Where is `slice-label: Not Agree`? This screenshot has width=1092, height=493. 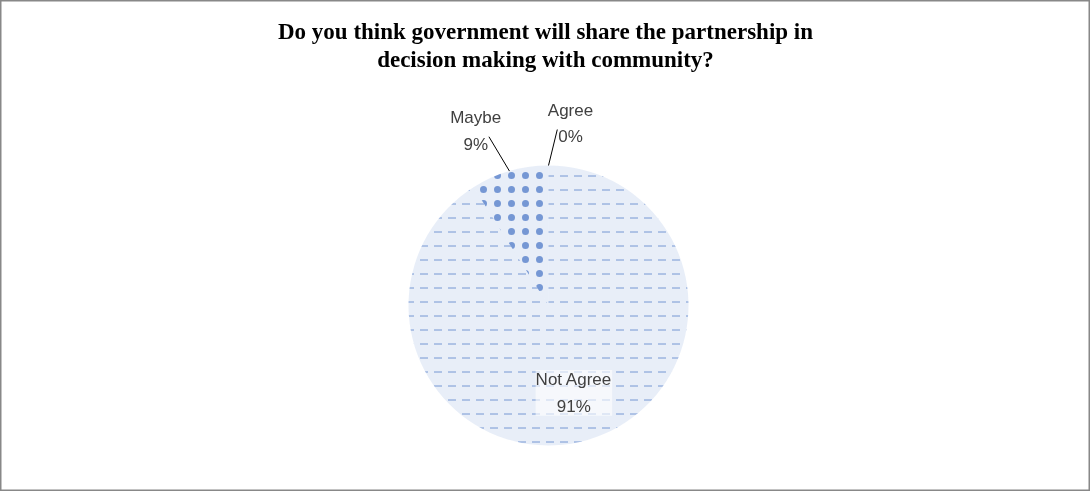 slice-label: Not Agree is located at coordinates (573, 380).